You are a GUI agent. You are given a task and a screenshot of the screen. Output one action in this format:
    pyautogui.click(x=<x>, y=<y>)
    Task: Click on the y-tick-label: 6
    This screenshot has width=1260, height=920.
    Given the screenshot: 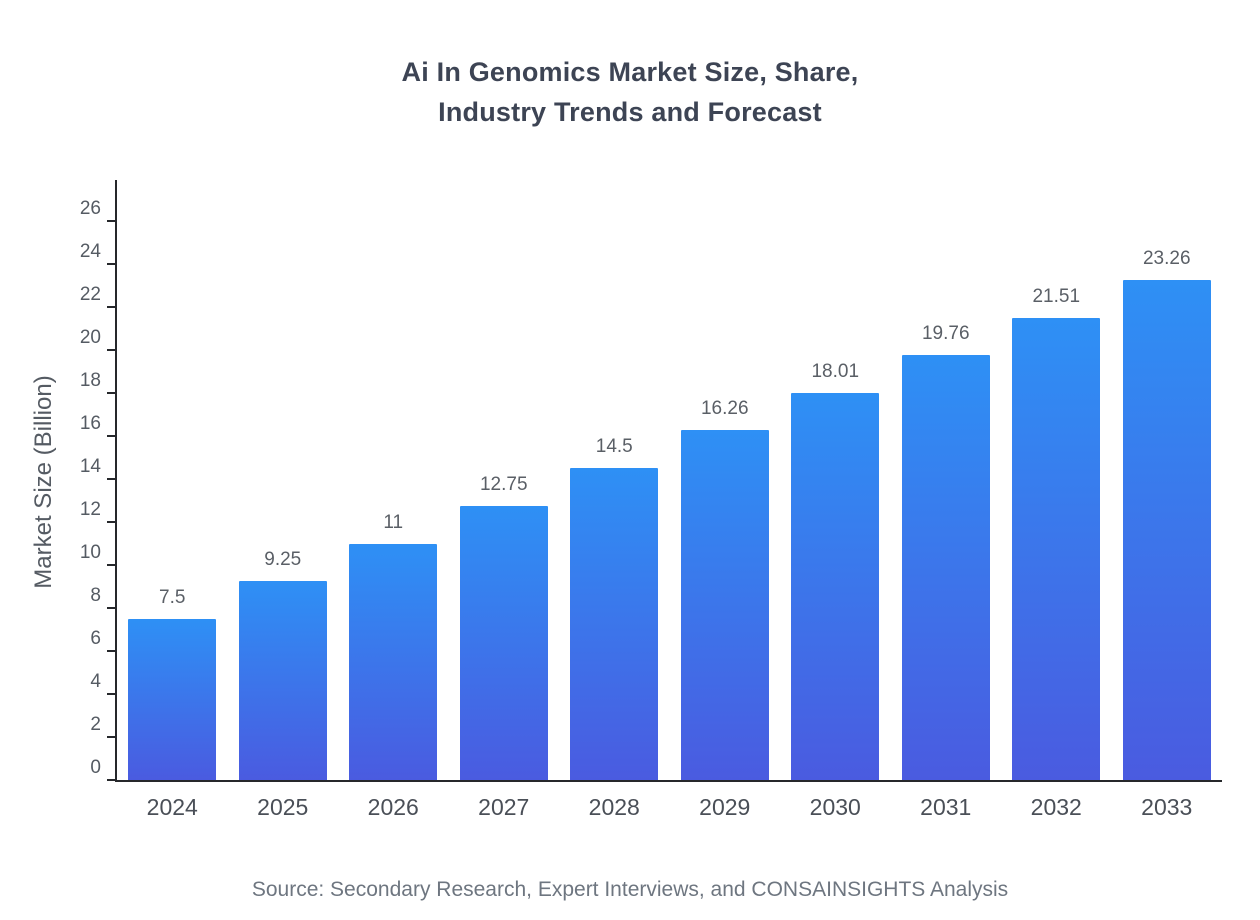 What is the action you would take?
    pyautogui.click(x=95, y=638)
    